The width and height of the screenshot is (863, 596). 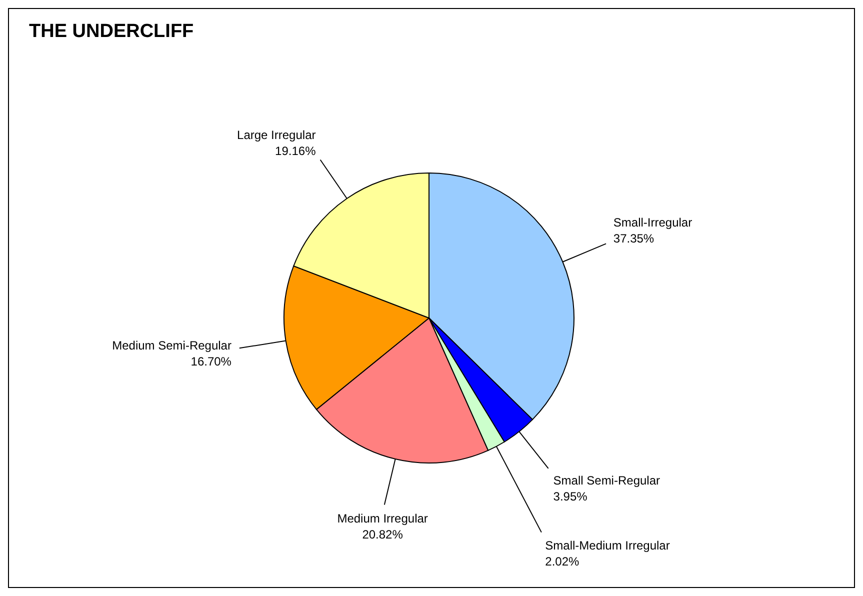 What do you see at coordinates (111, 32) in the screenshot?
I see `chart-title: THE UNDERCLIFF` at bounding box center [111, 32].